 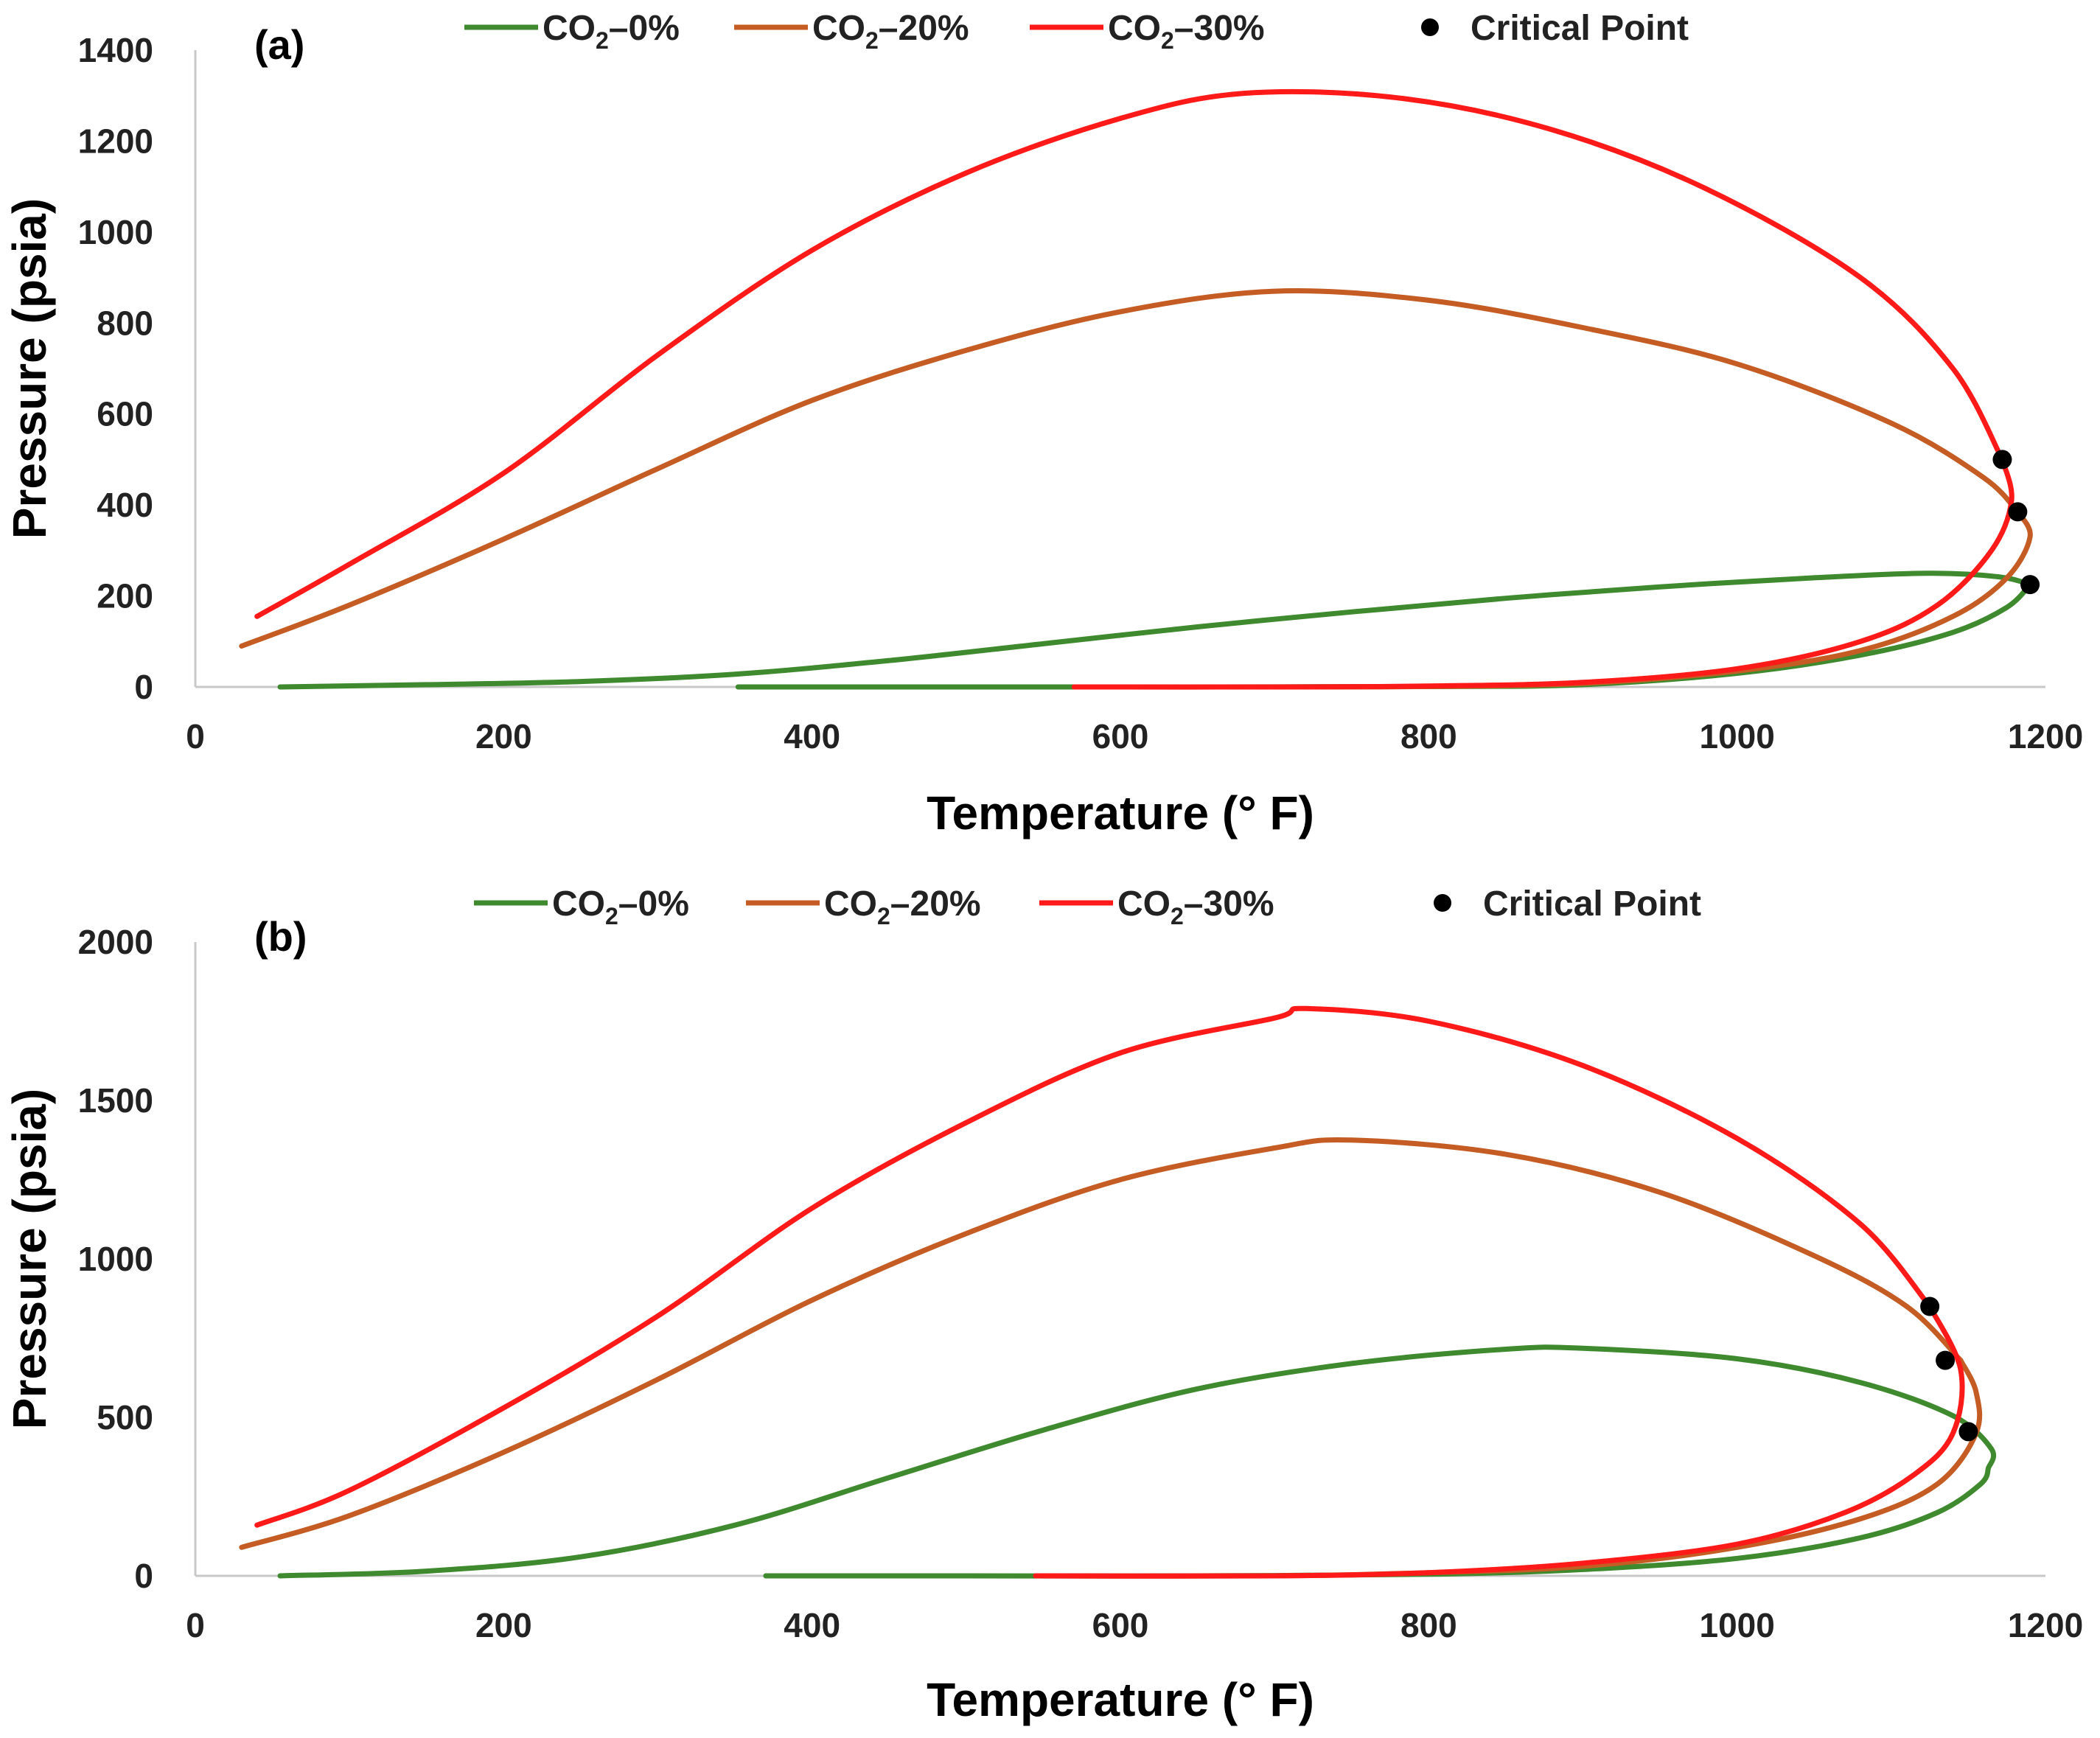 What do you see at coordinates (115, 50) in the screenshot?
I see `y-tick-label: 1400` at bounding box center [115, 50].